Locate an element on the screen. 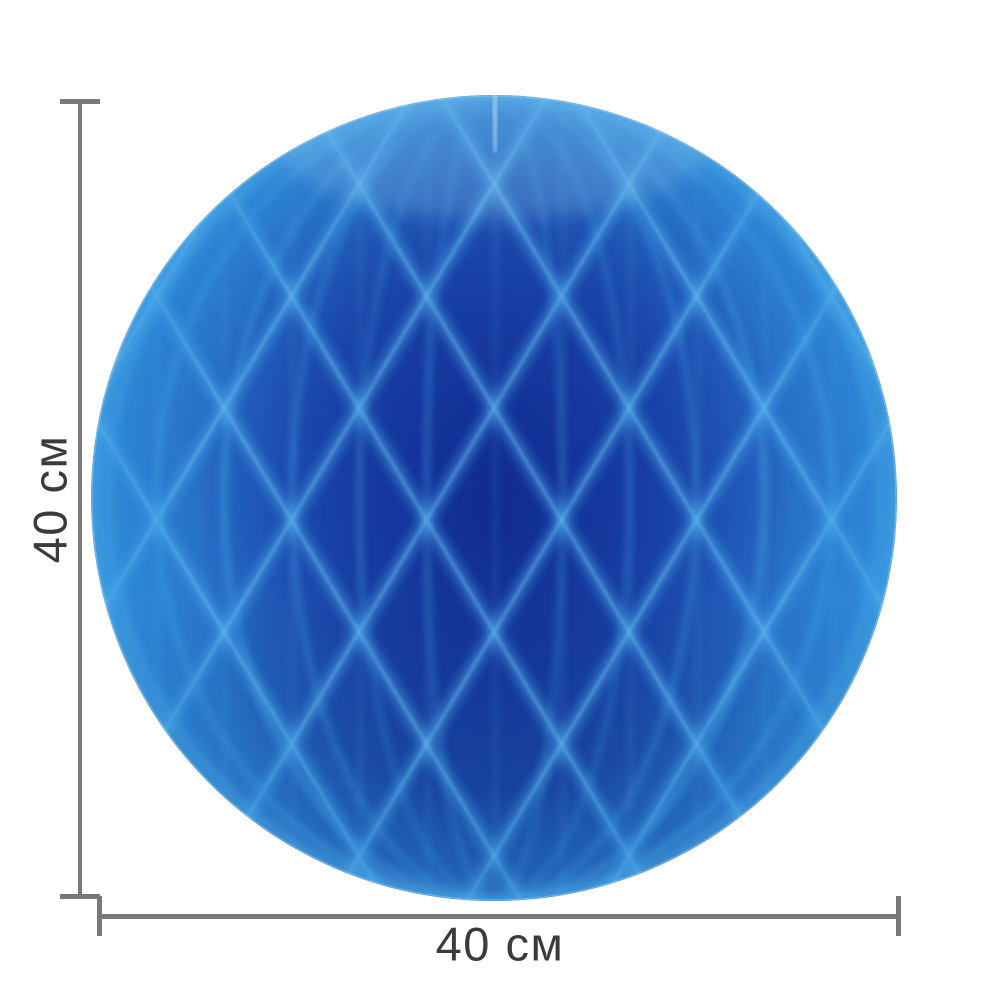 This screenshot has width=1000, height=1000. vertical-dimension-cap-top is located at coordinates (80, 101).